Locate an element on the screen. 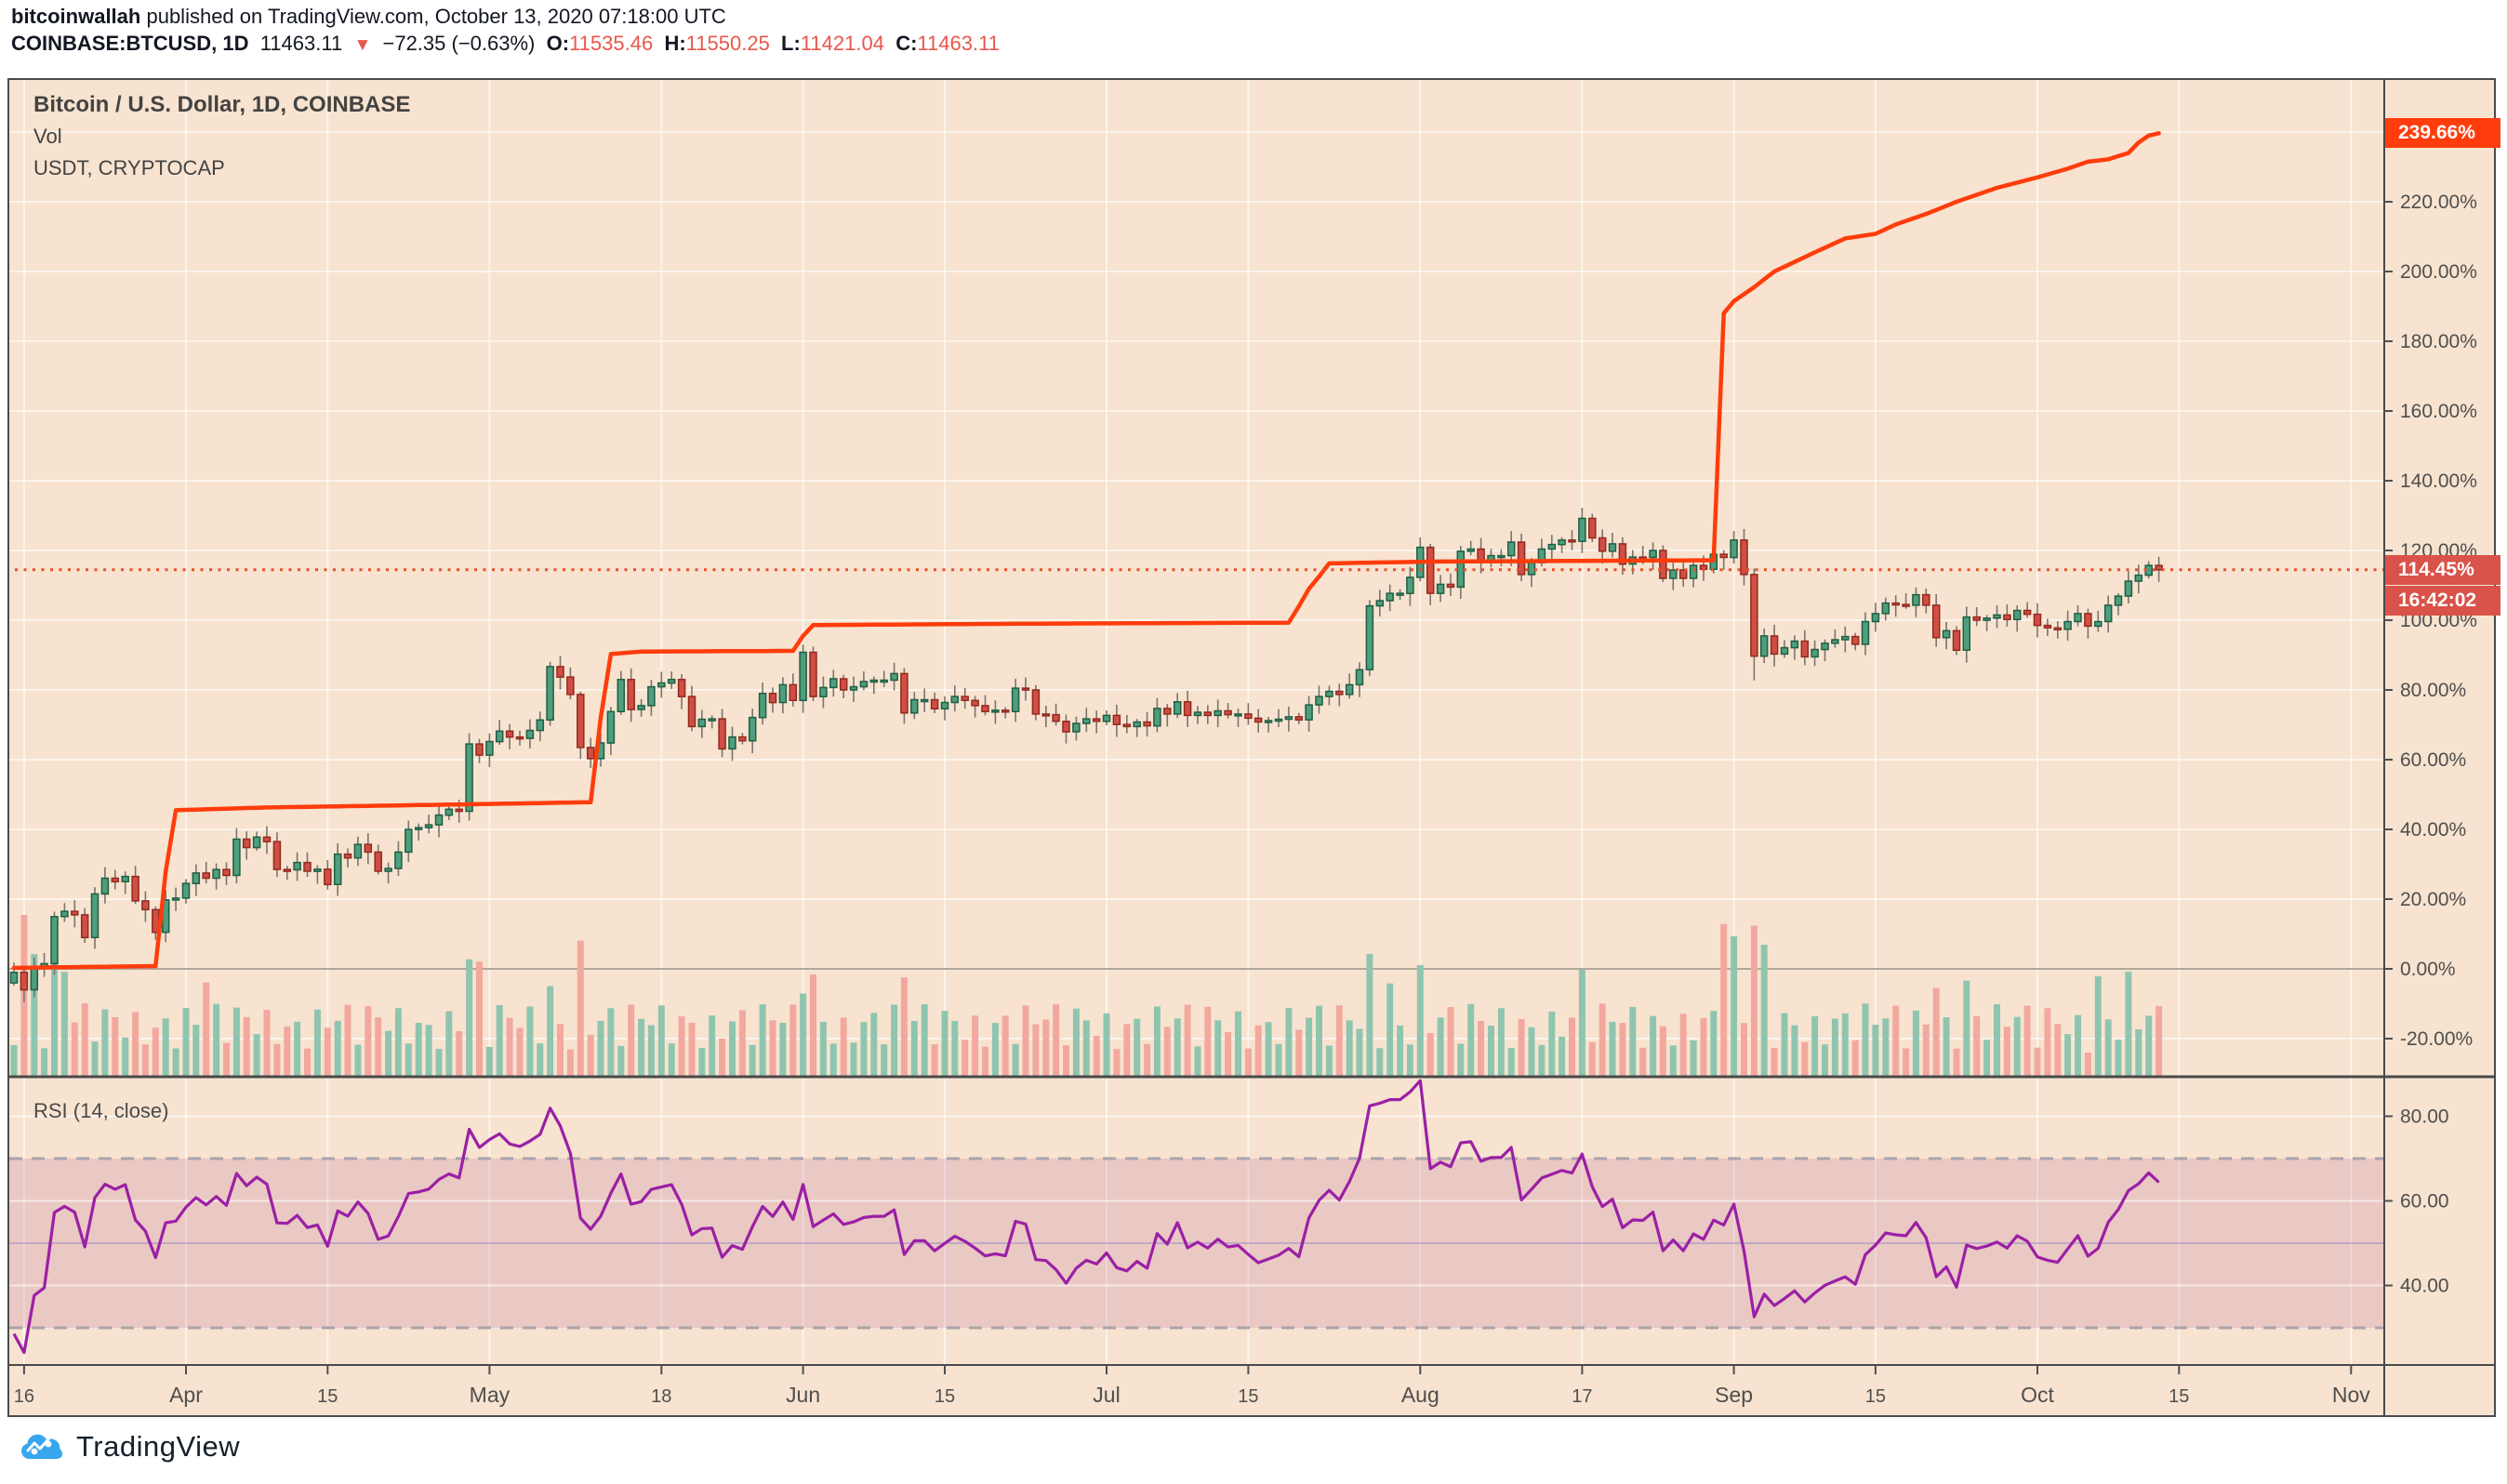 The width and height of the screenshot is (2507, 1484). rsi-indicator-label: RSI (14, close) is located at coordinates (101, 1110).